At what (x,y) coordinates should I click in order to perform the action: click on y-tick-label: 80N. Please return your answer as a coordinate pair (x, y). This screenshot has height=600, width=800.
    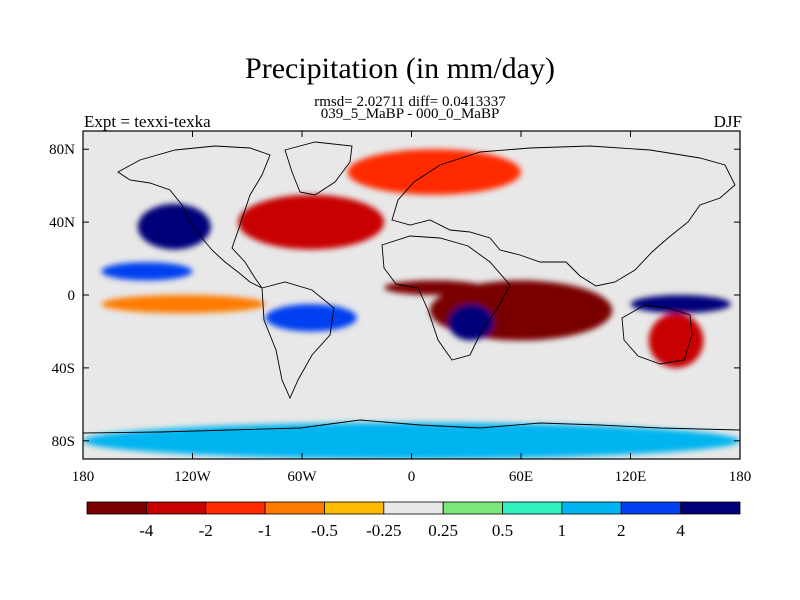
    Looking at the image, I should click on (62, 150).